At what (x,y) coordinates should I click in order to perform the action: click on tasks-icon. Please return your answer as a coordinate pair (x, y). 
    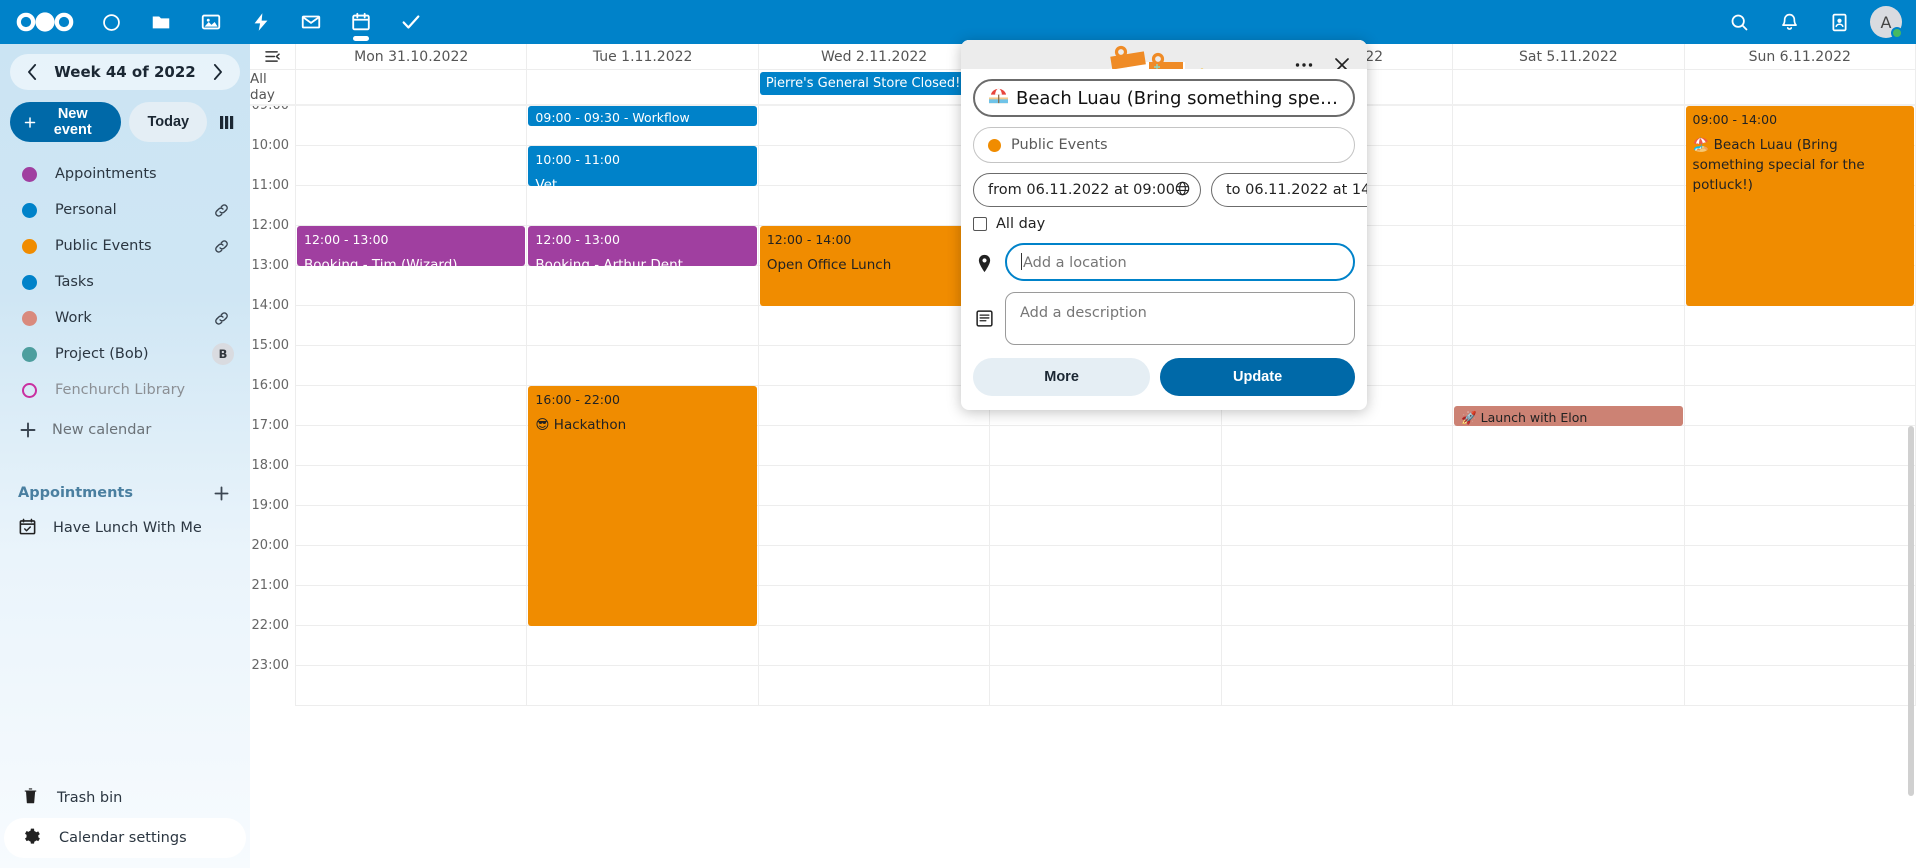
    Looking at the image, I should click on (411, 22).